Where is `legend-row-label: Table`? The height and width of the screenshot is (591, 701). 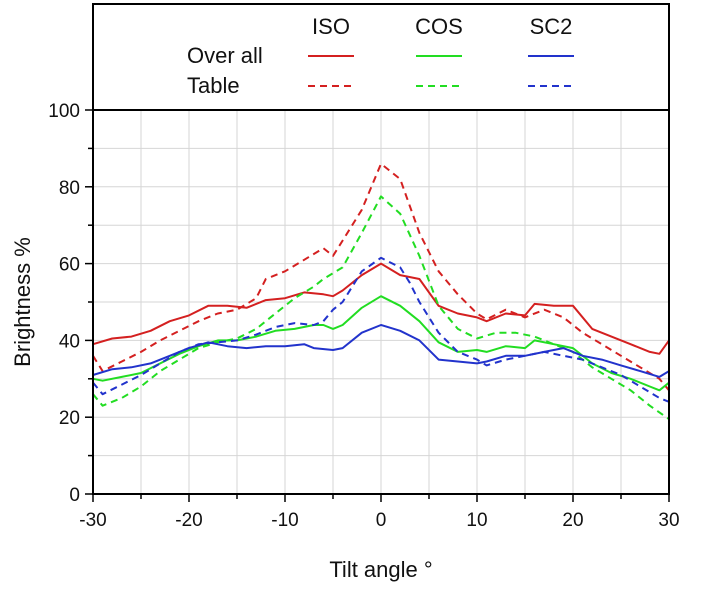 legend-row-label: Table is located at coordinates (213, 85).